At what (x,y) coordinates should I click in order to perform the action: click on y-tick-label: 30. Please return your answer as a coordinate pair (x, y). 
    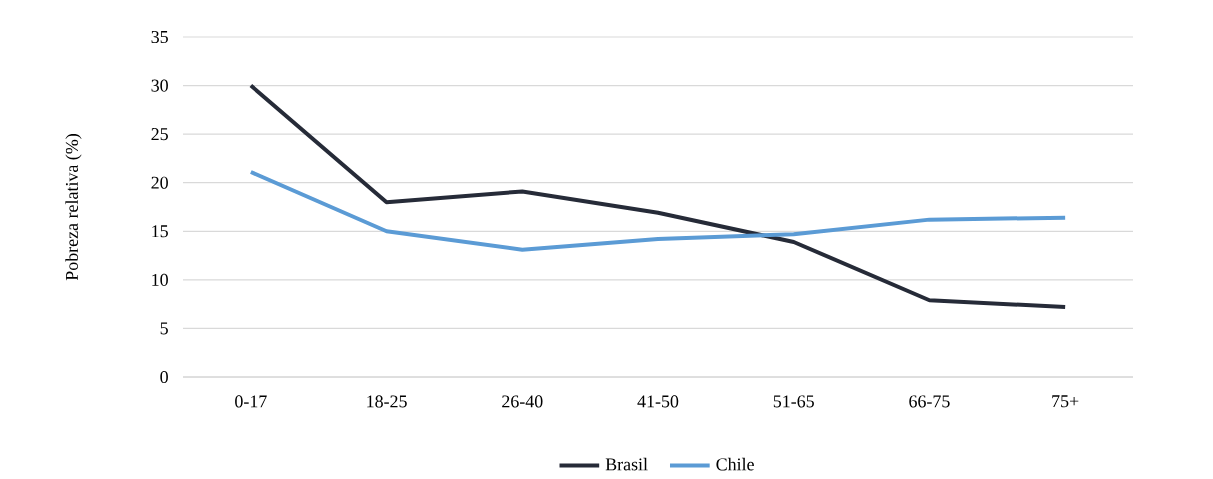
    Looking at the image, I should click on (159, 85).